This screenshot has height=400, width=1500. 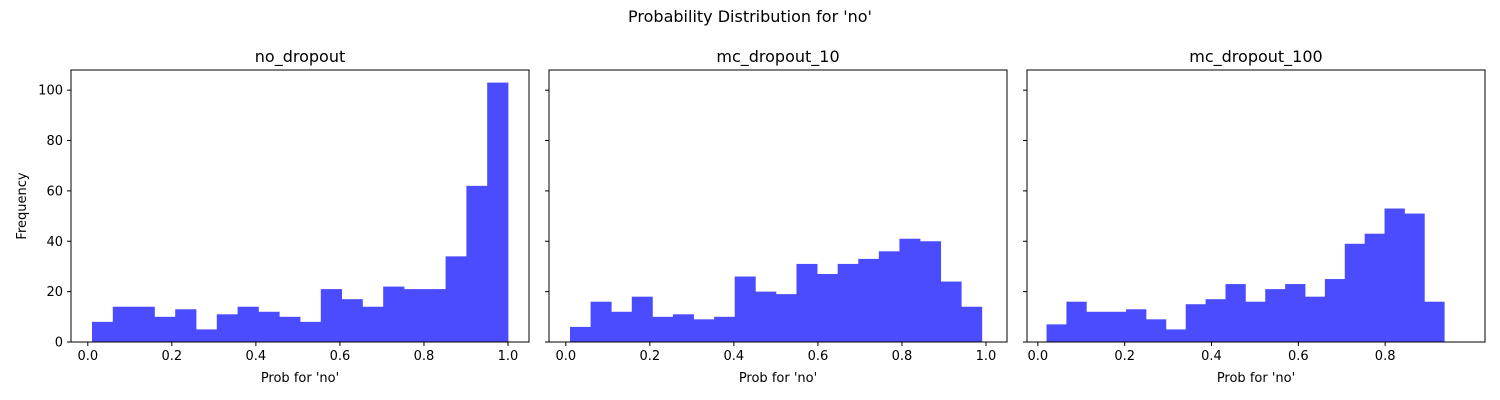 What do you see at coordinates (750, 16) in the screenshot?
I see `figure-suptitle: Probability Distribution for 'no'` at bounding box center [750, 16].